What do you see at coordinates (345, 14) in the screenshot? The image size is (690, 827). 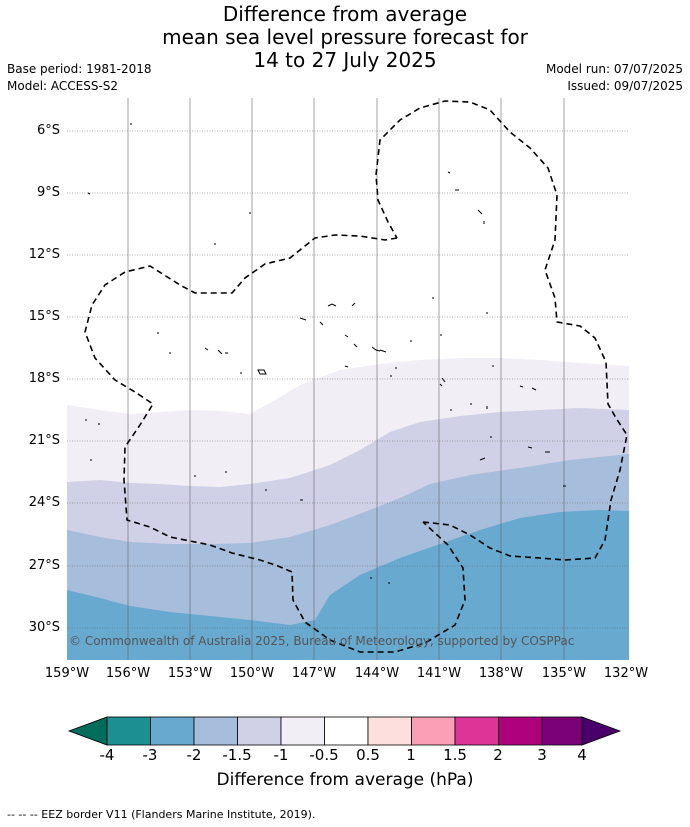 I see `title-line-1: Difference from average` at bounding box center [345, 14].